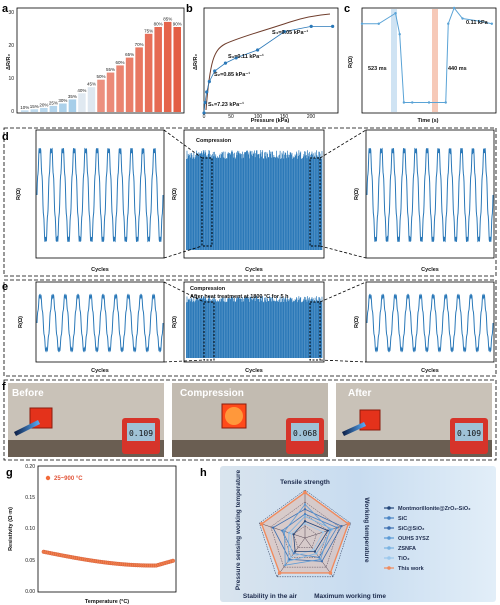 The image size is (500, 605). Describe the element at coordinates (203, 473) in the screenshot. I see `panel-label-h: h` at that location.